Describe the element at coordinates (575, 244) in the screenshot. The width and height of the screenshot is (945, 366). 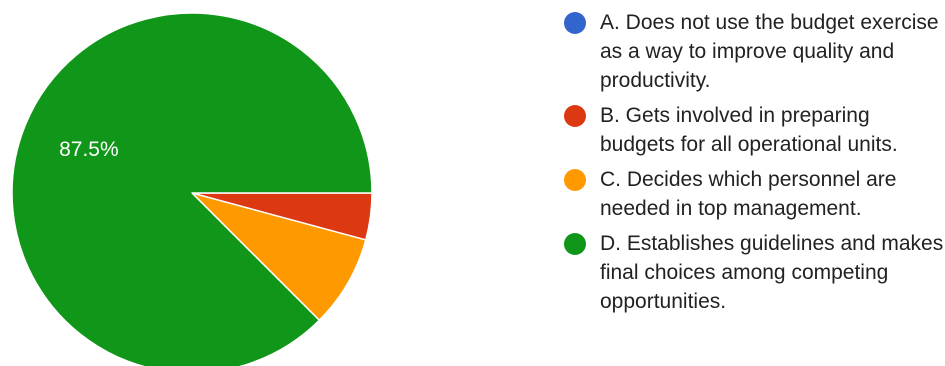
I see `legend-swatch-d` at that location.